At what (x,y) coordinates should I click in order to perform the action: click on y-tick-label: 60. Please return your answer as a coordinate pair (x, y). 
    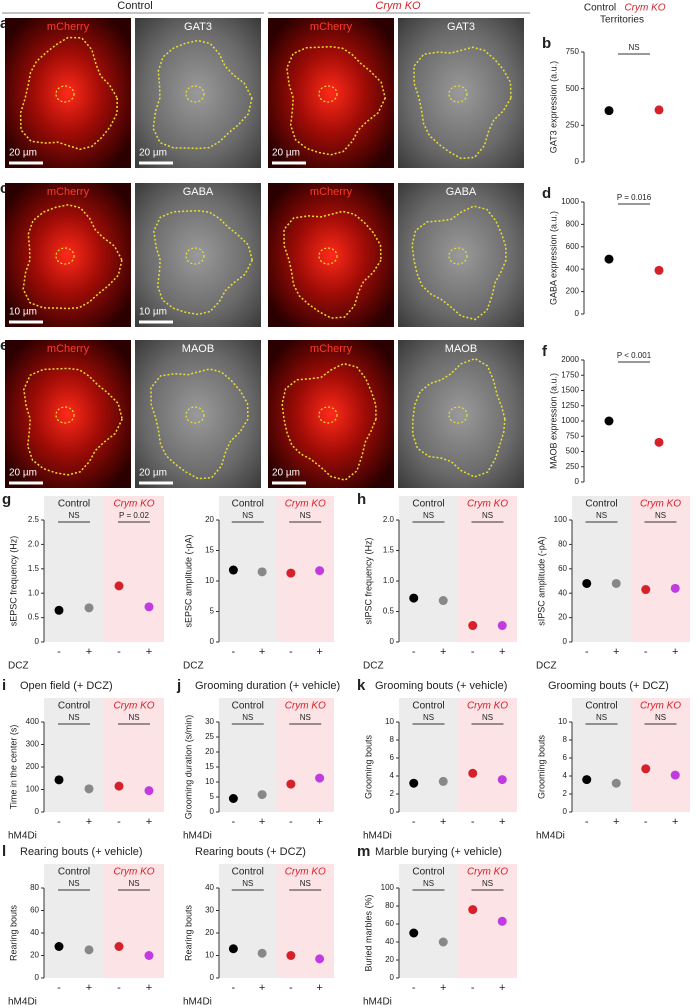
    Looking at the image, I should click on (34, 910).